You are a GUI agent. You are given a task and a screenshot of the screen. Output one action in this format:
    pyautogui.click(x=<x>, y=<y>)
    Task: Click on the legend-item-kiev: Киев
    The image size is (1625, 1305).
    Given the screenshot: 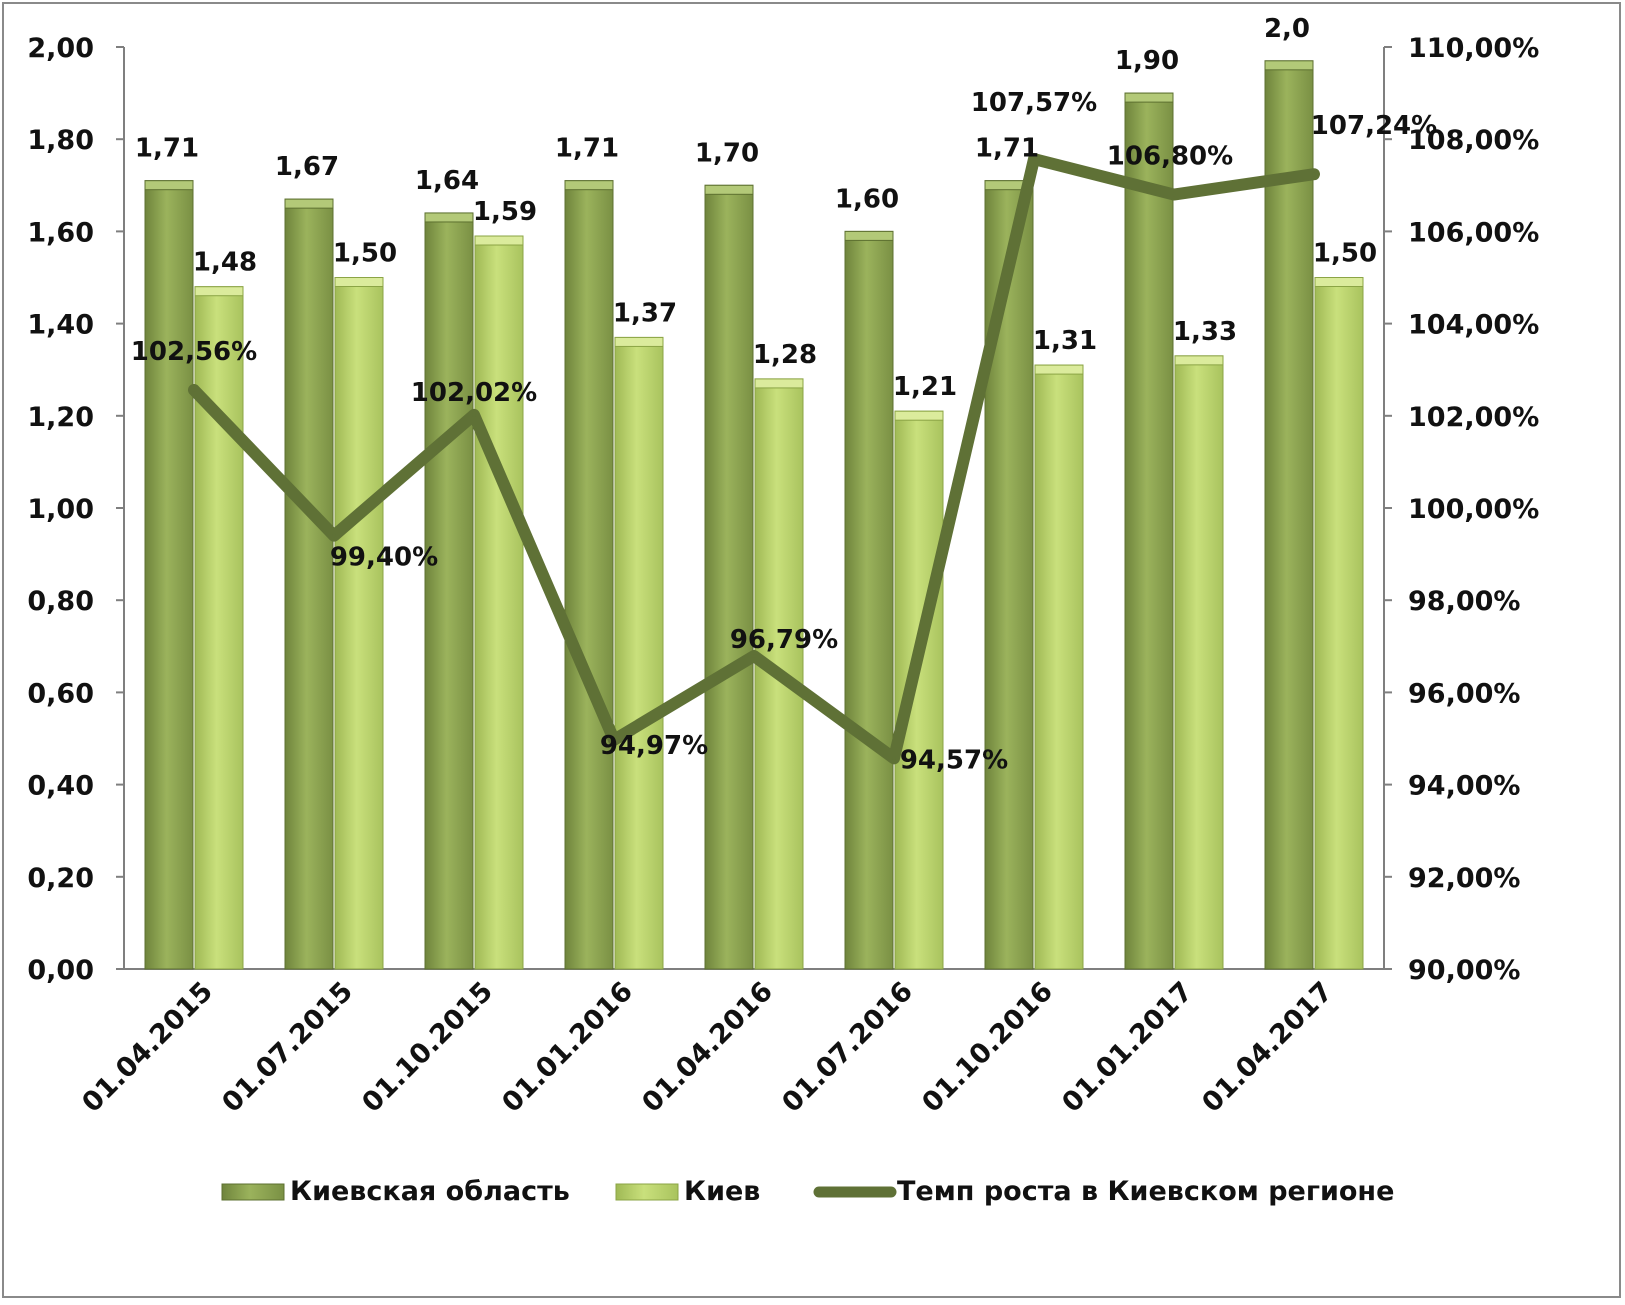 What is the action you would take?
    pyautogui.click(x=687, y=1191)
    